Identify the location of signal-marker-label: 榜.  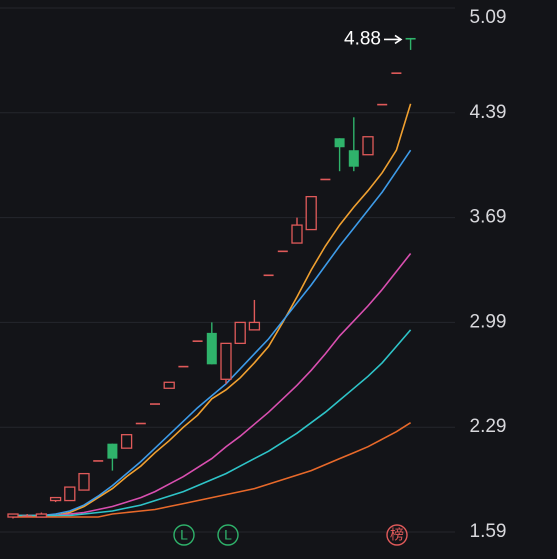
(397, 535).